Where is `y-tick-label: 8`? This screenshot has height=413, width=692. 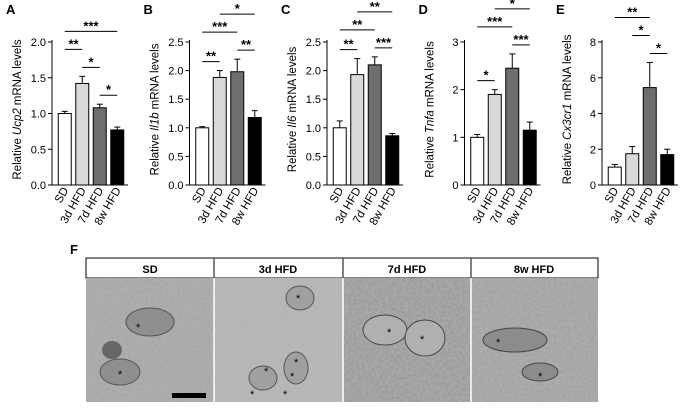
y-tick-label: 8 is located at coordinates (593, 43).